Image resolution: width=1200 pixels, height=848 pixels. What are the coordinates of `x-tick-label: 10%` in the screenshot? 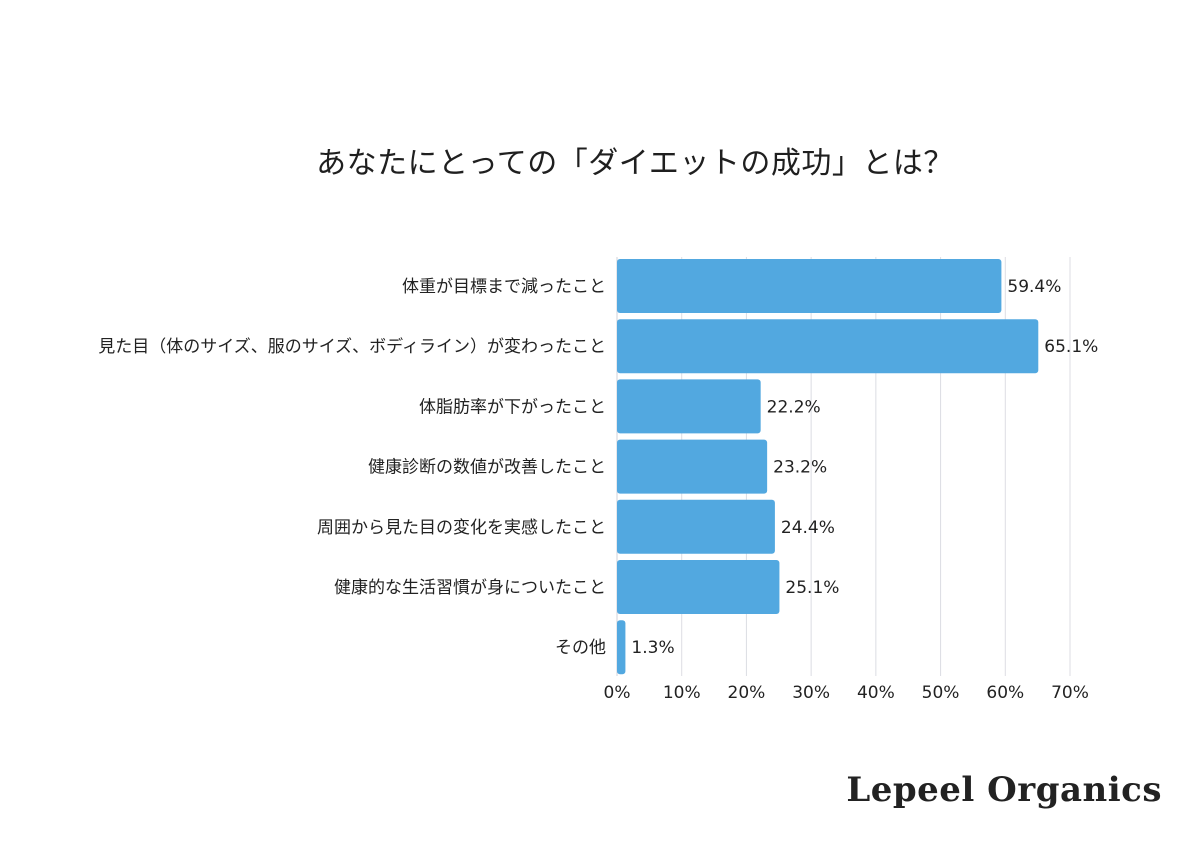 It's located at (682, 693).